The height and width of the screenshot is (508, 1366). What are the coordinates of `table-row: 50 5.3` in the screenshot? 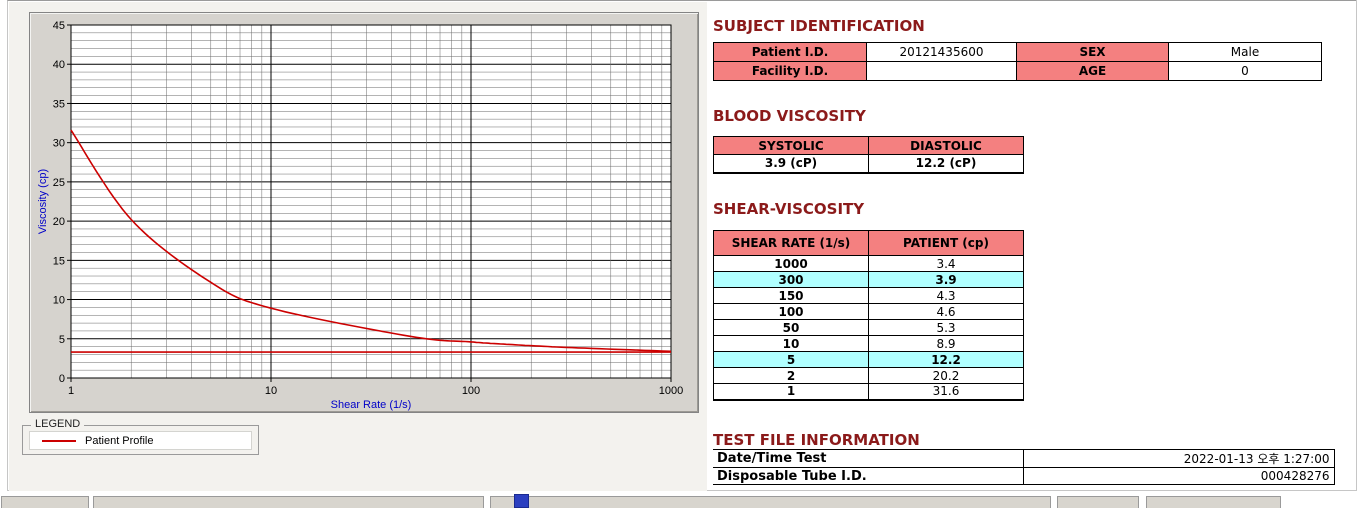 It's located at (868, 327).